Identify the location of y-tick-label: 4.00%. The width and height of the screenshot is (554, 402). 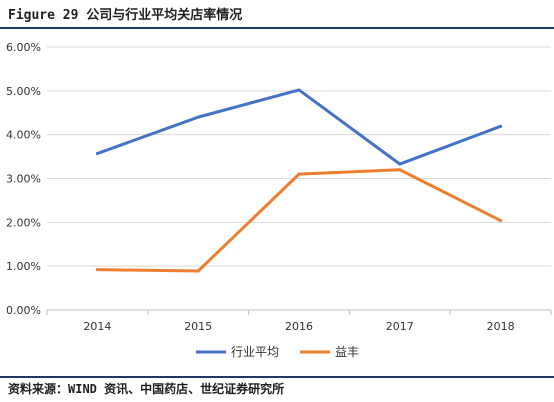
(23, 135).